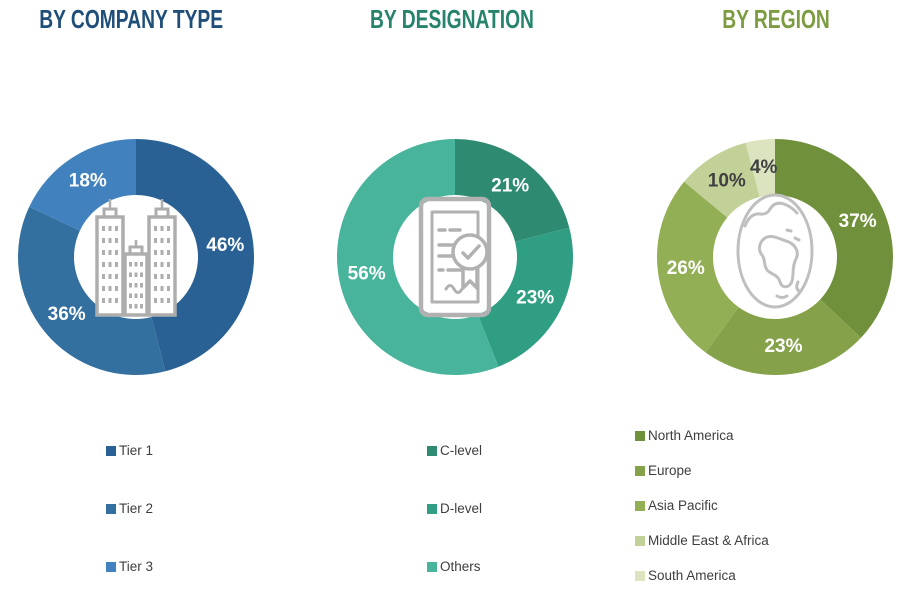  What do you see at coordinates (686, 268) in the screenshot?
I see `slice-percent-label-asia-pacific: 26%` at bounding box center [686, 268].